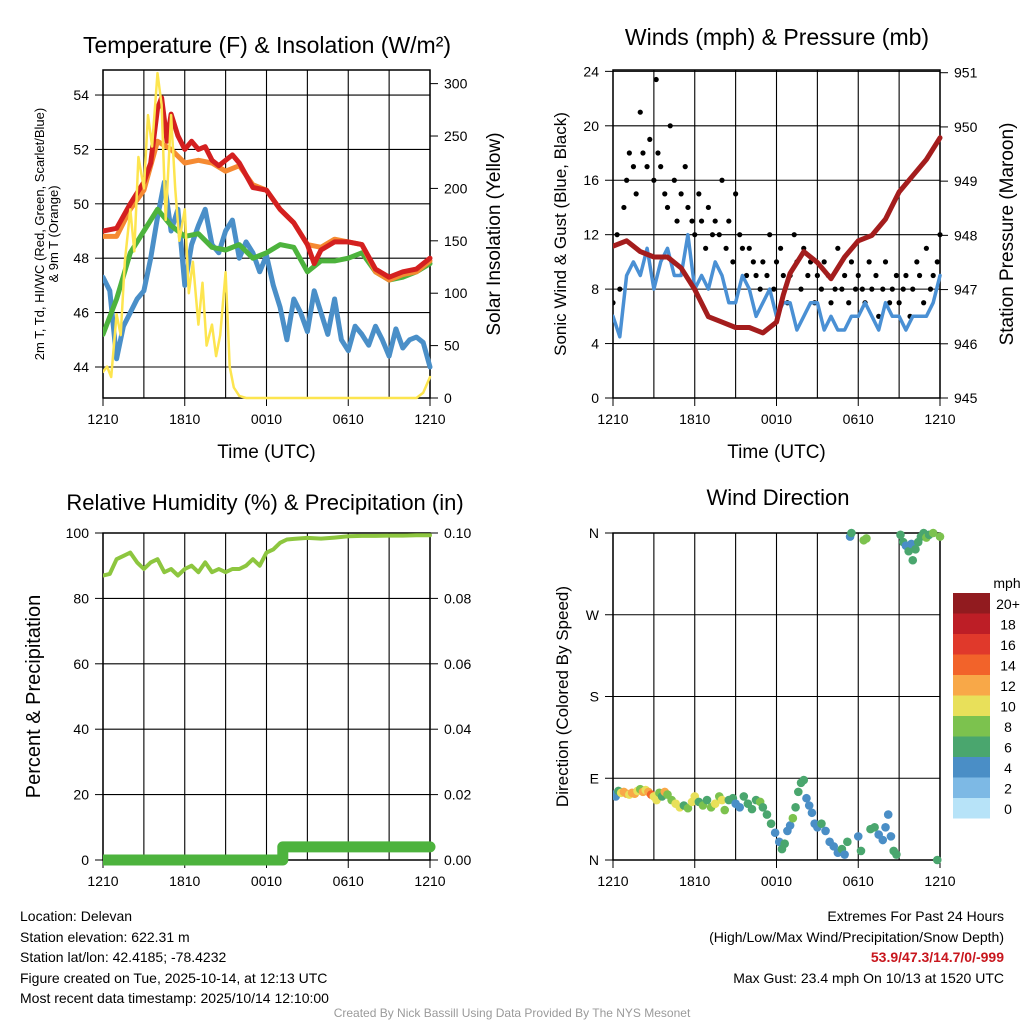 Image resolution: width=1024 pixels, height=1024 pixels. Describe the element at coordinates (81, 598) in the screenshot. I see `y-tick-label: 80` at that location.